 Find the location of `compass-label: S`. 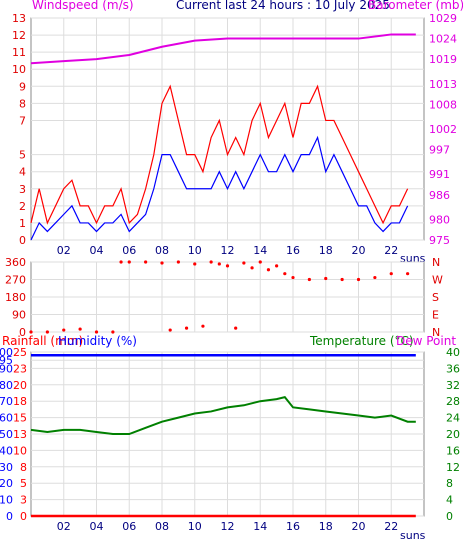

compass-label: S is located at coordinates (435, 297).